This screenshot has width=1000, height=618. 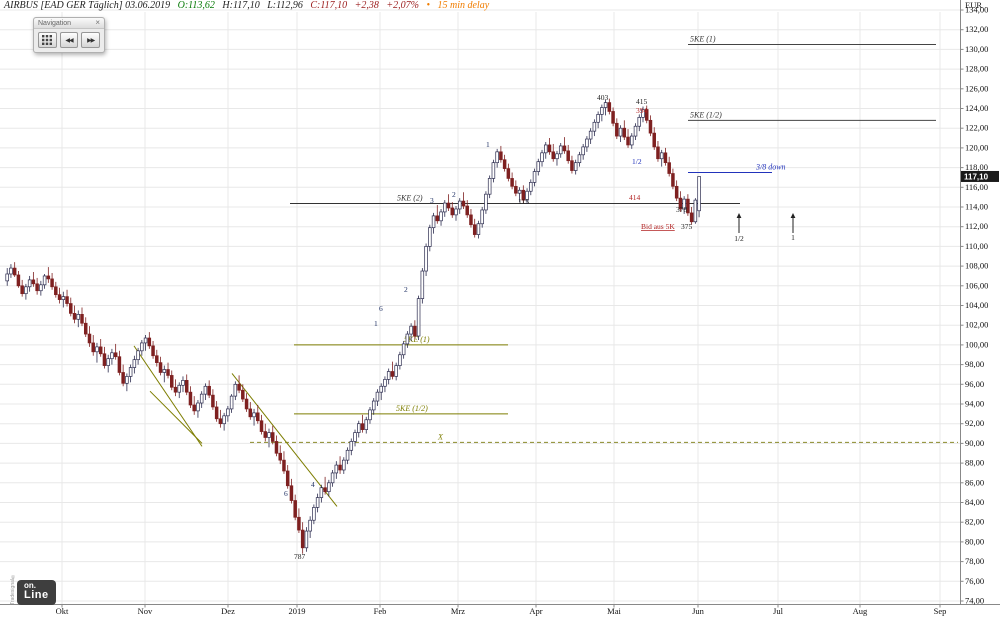 I want to click on annotation-text: 403, so click(x=603, y=97).